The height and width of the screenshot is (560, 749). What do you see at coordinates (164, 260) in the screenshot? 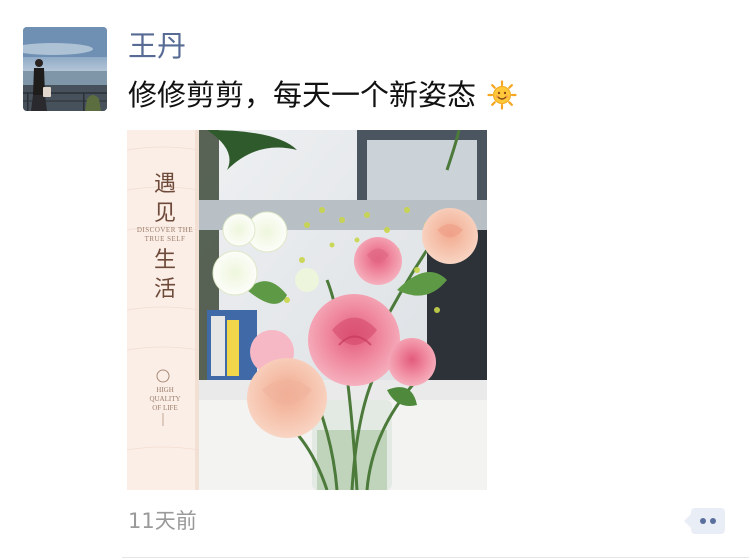
I see `card-title-char: 生` at bounding box center [164, 260].